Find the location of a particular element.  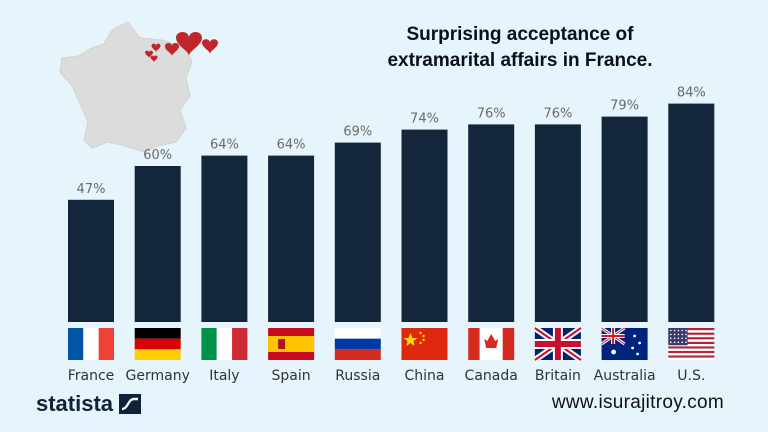

bar-spain is located at coordinates (291, 238).